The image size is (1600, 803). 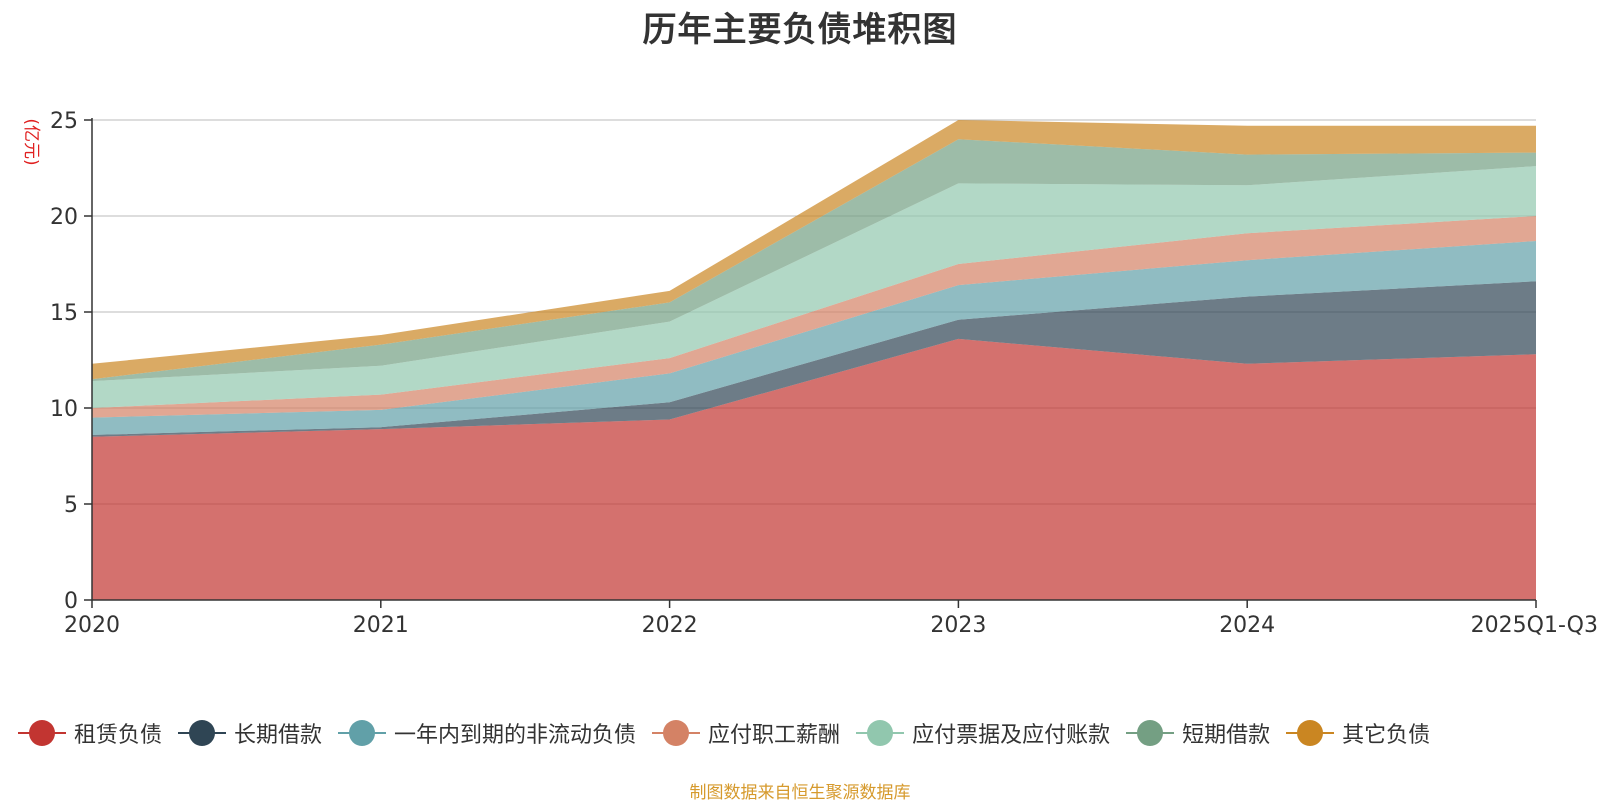 I want to click on legend-label: 其它负债, so click(x=1386, y=735).